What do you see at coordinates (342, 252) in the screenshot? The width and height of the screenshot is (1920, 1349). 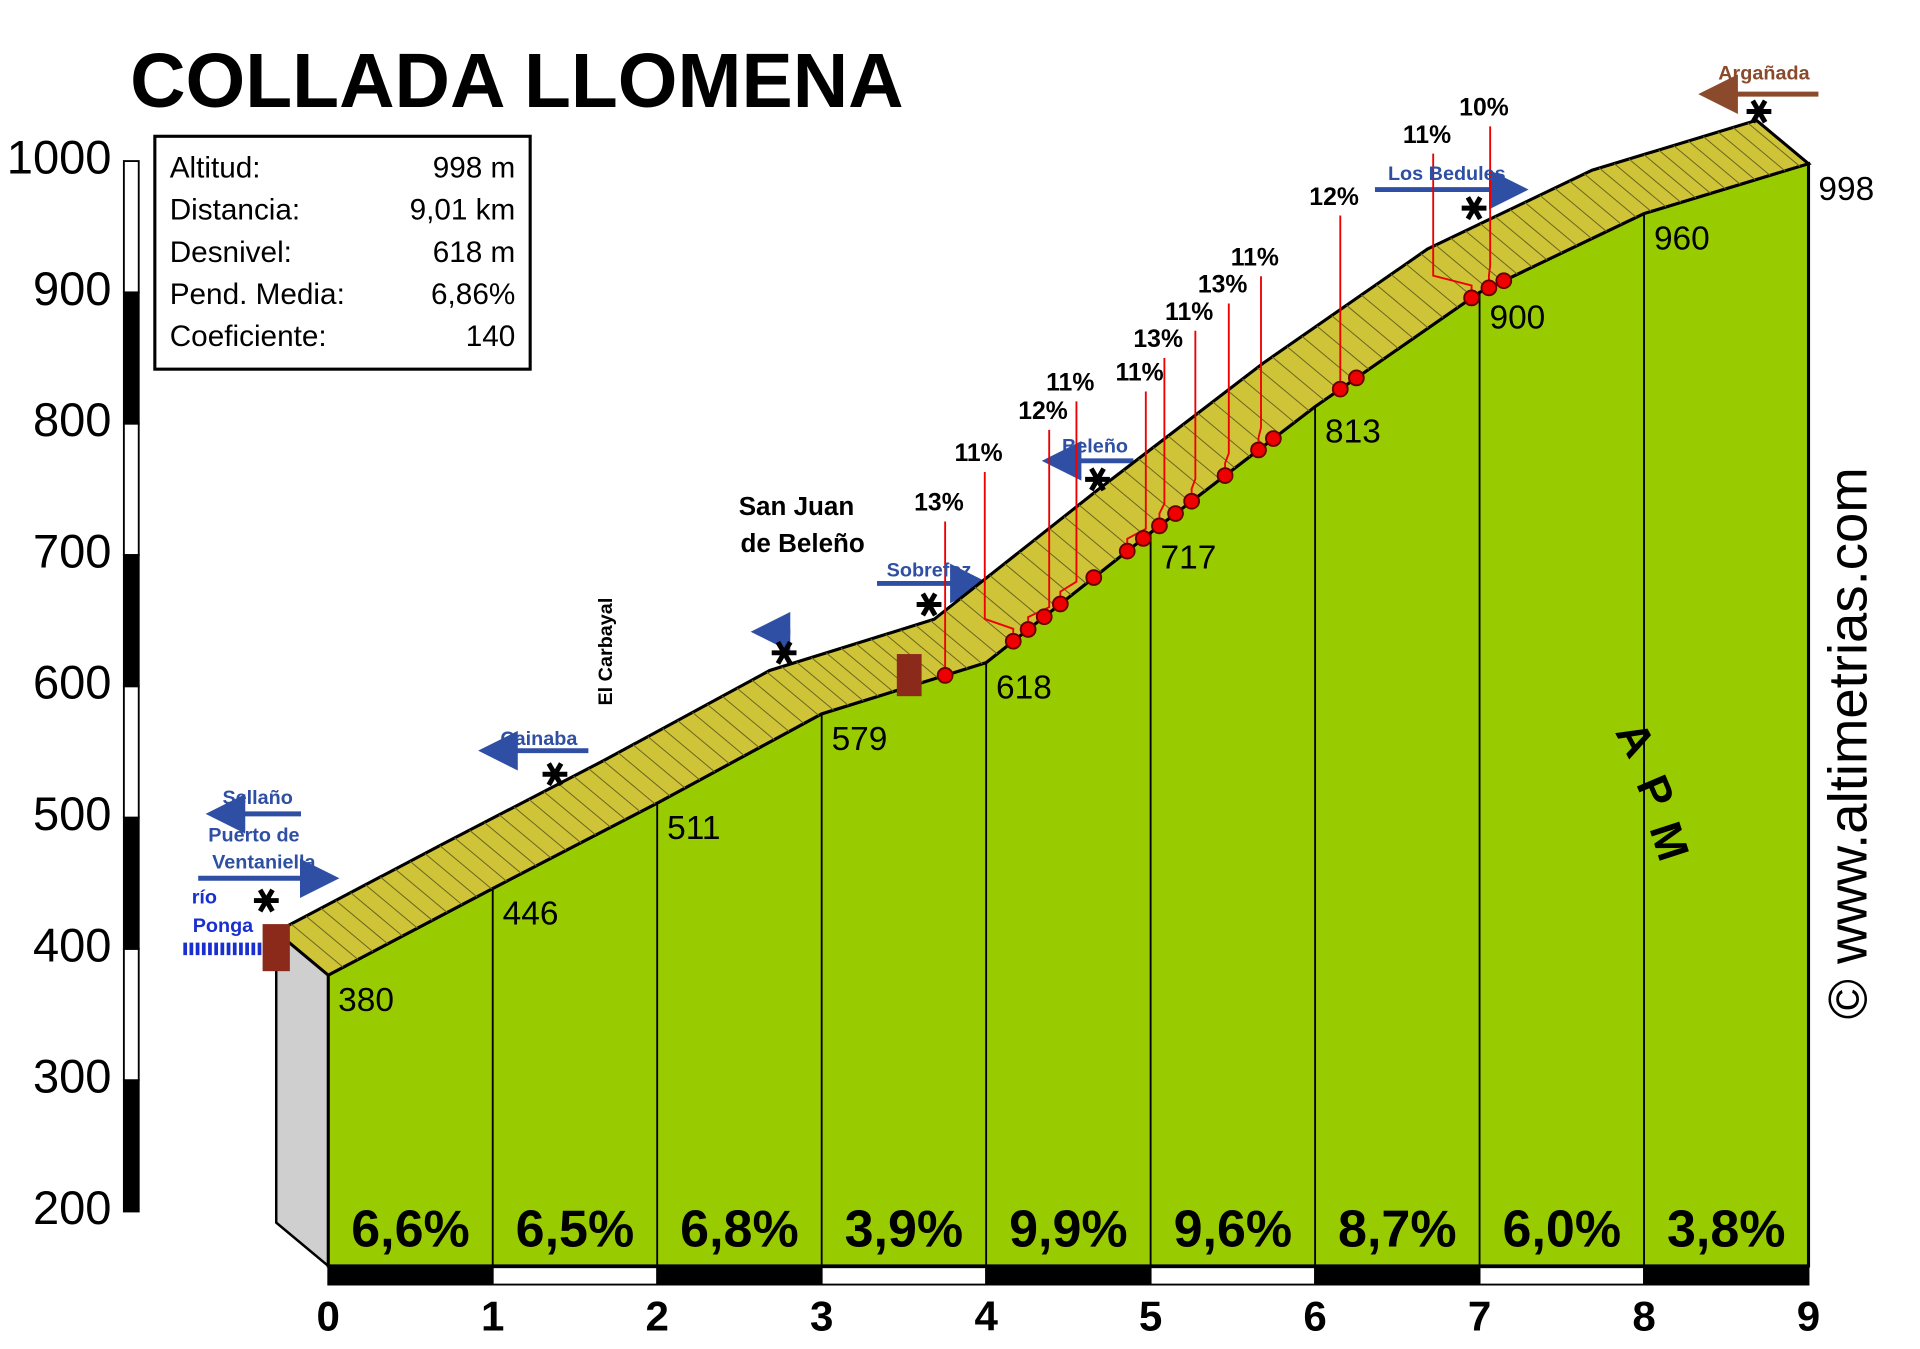 I see `stats-box` at bounding box center [342, 252].